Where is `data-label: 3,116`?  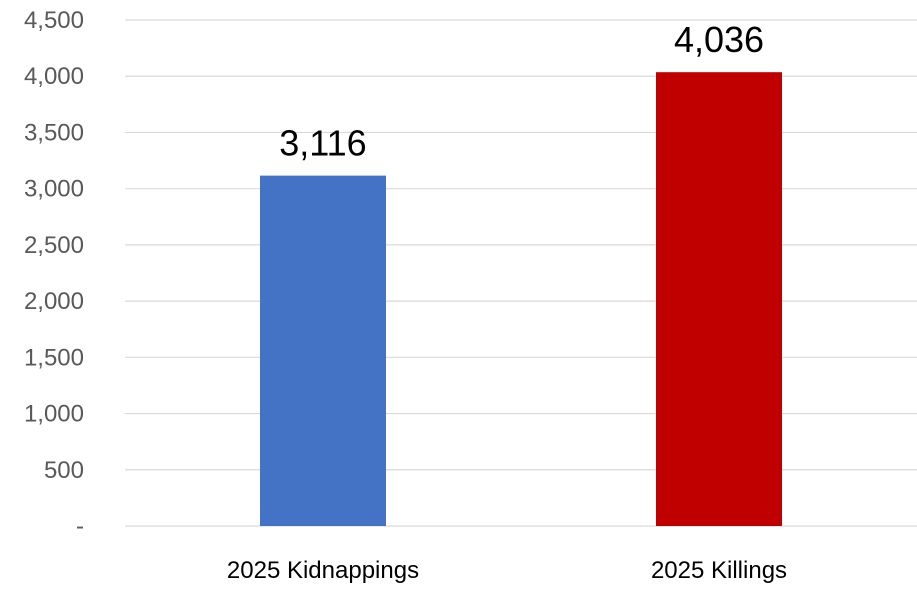 data-label: 3,116 is located at coordinates (322, 143).